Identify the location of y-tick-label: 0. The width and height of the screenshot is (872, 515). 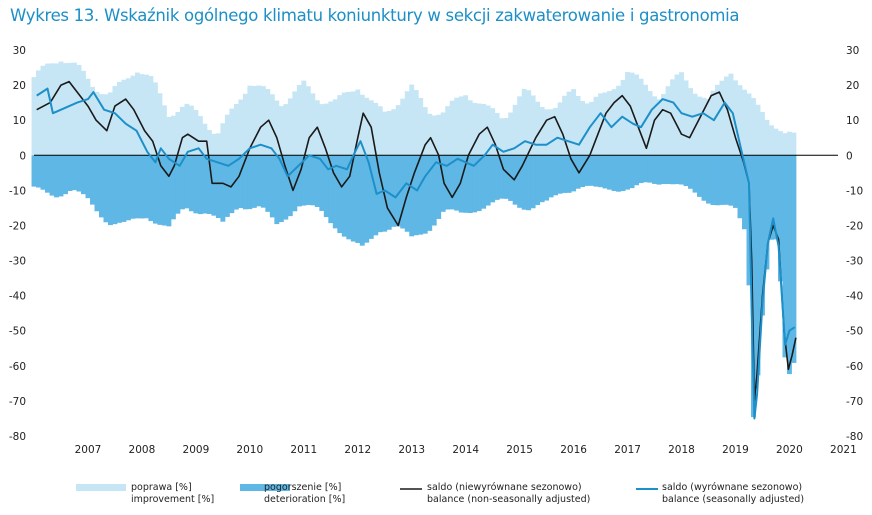
(849, 156).